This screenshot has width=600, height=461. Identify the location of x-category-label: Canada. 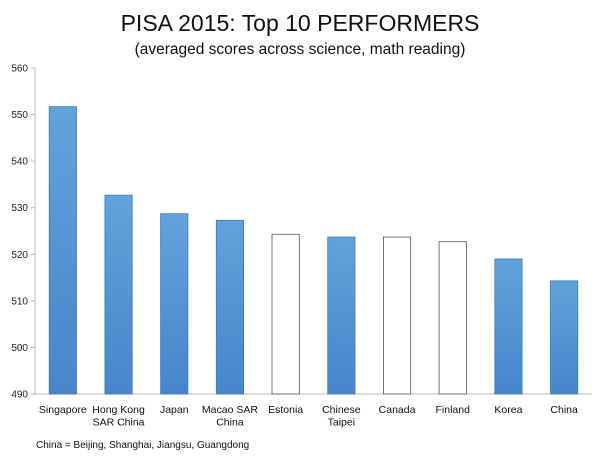
(397, 410).